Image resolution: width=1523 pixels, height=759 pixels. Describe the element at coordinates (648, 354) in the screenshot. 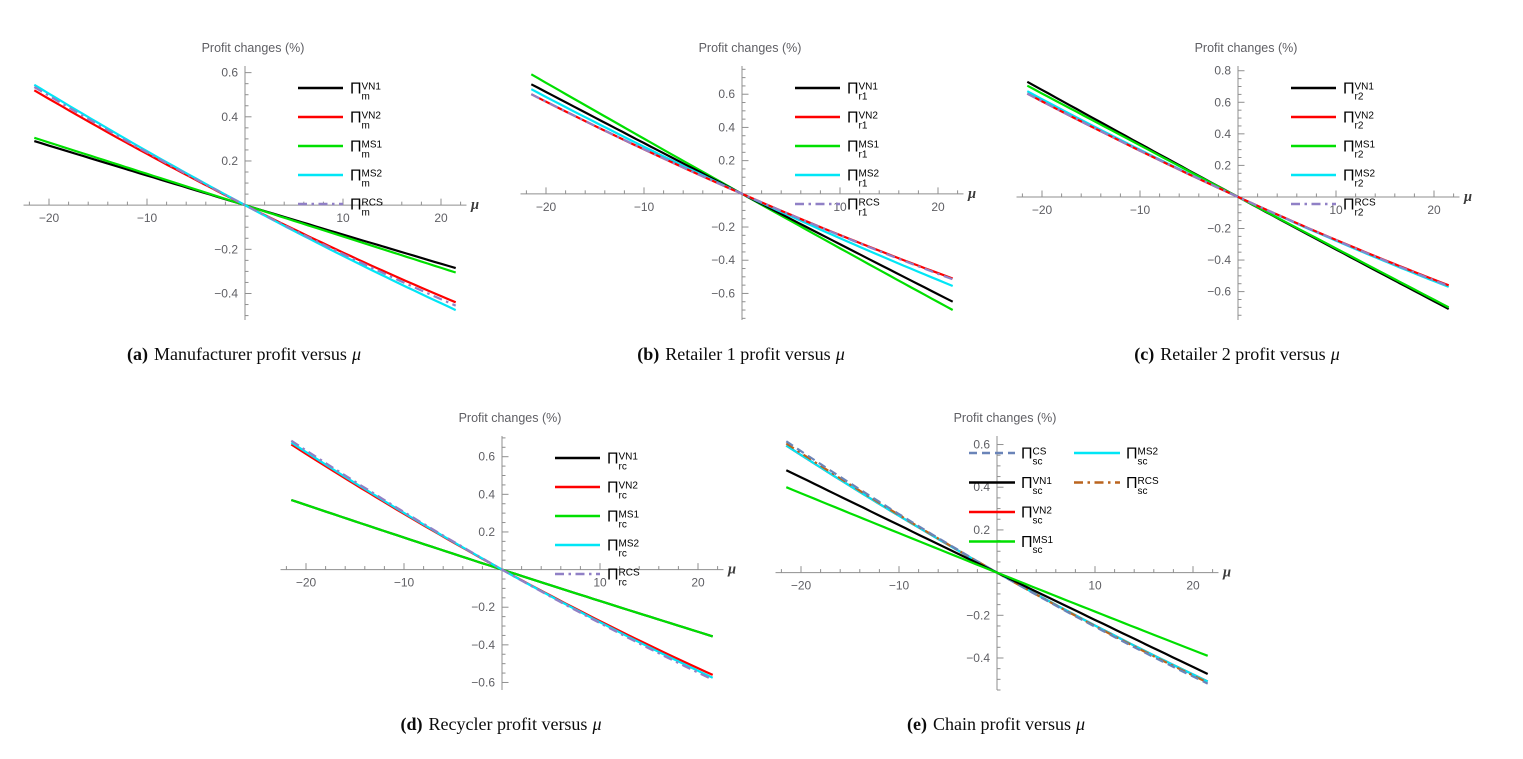

I see `caption-label: (b)` at that location.